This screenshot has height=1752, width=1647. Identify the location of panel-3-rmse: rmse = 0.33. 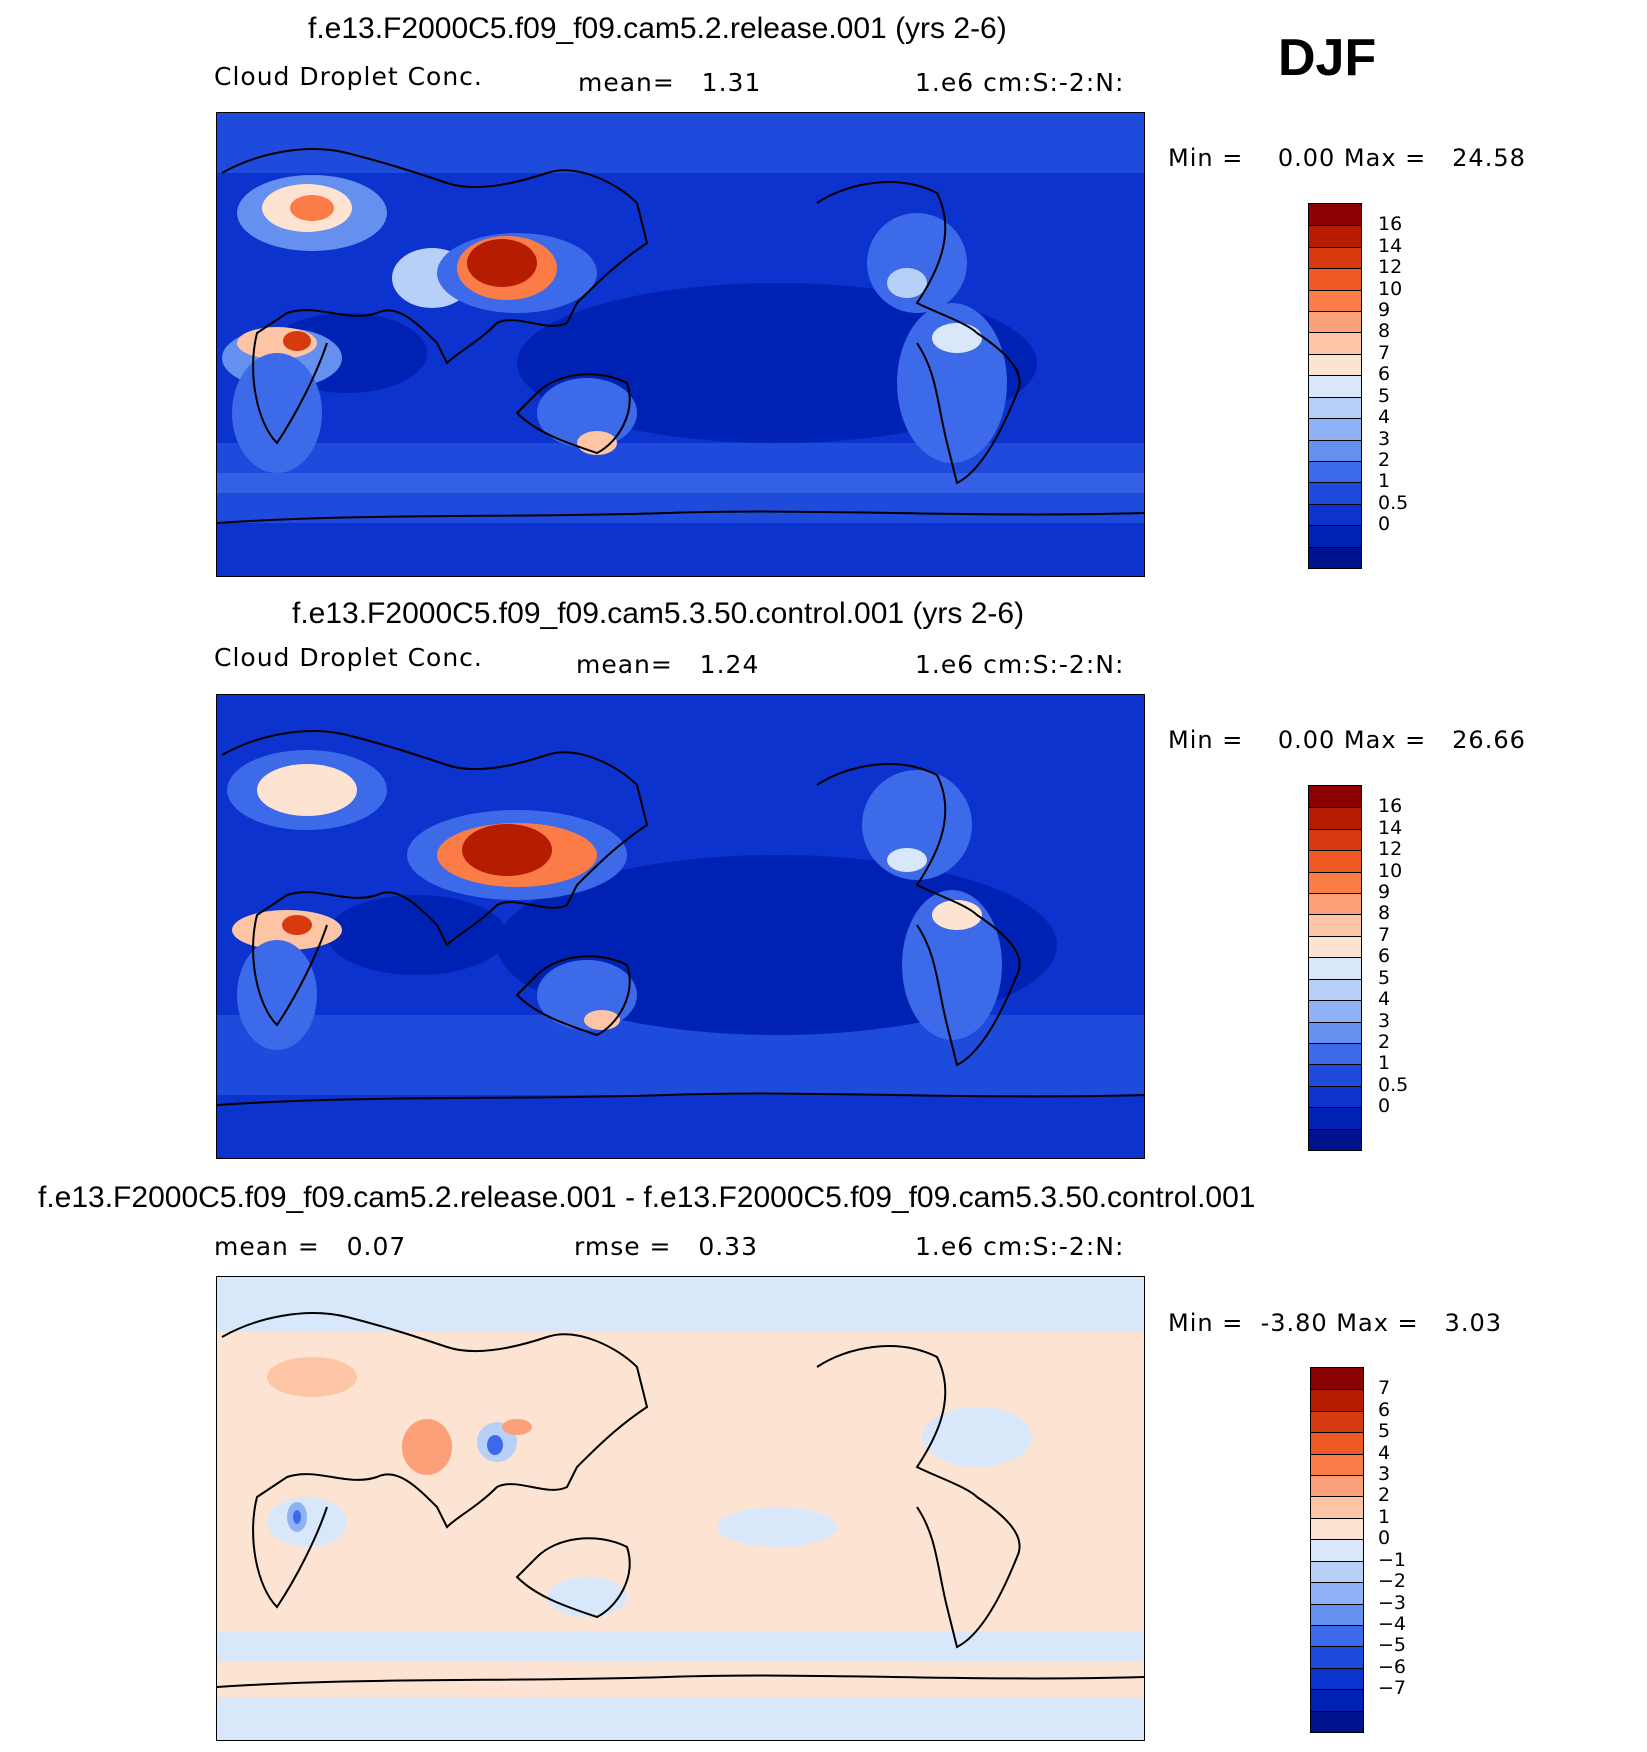
(666, 1246).